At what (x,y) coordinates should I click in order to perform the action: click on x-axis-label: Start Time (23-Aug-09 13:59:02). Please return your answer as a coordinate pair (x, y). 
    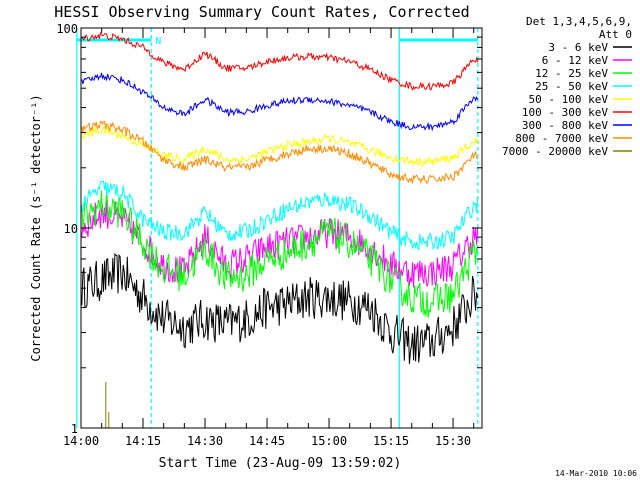
    Looking at the image, I should click on (280, 463).